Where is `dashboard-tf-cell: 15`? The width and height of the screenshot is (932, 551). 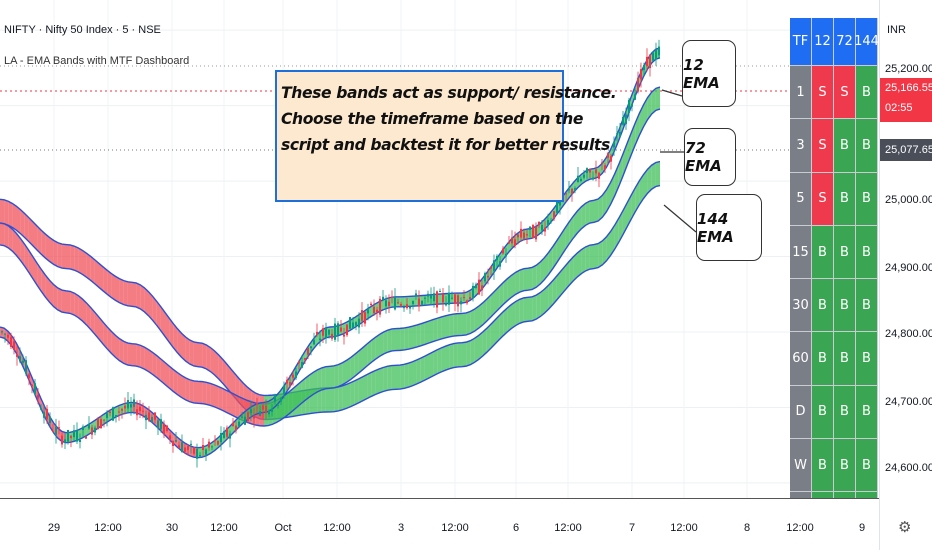 dashboard-tf-cell: 15 is located at coordinates (801, 252).